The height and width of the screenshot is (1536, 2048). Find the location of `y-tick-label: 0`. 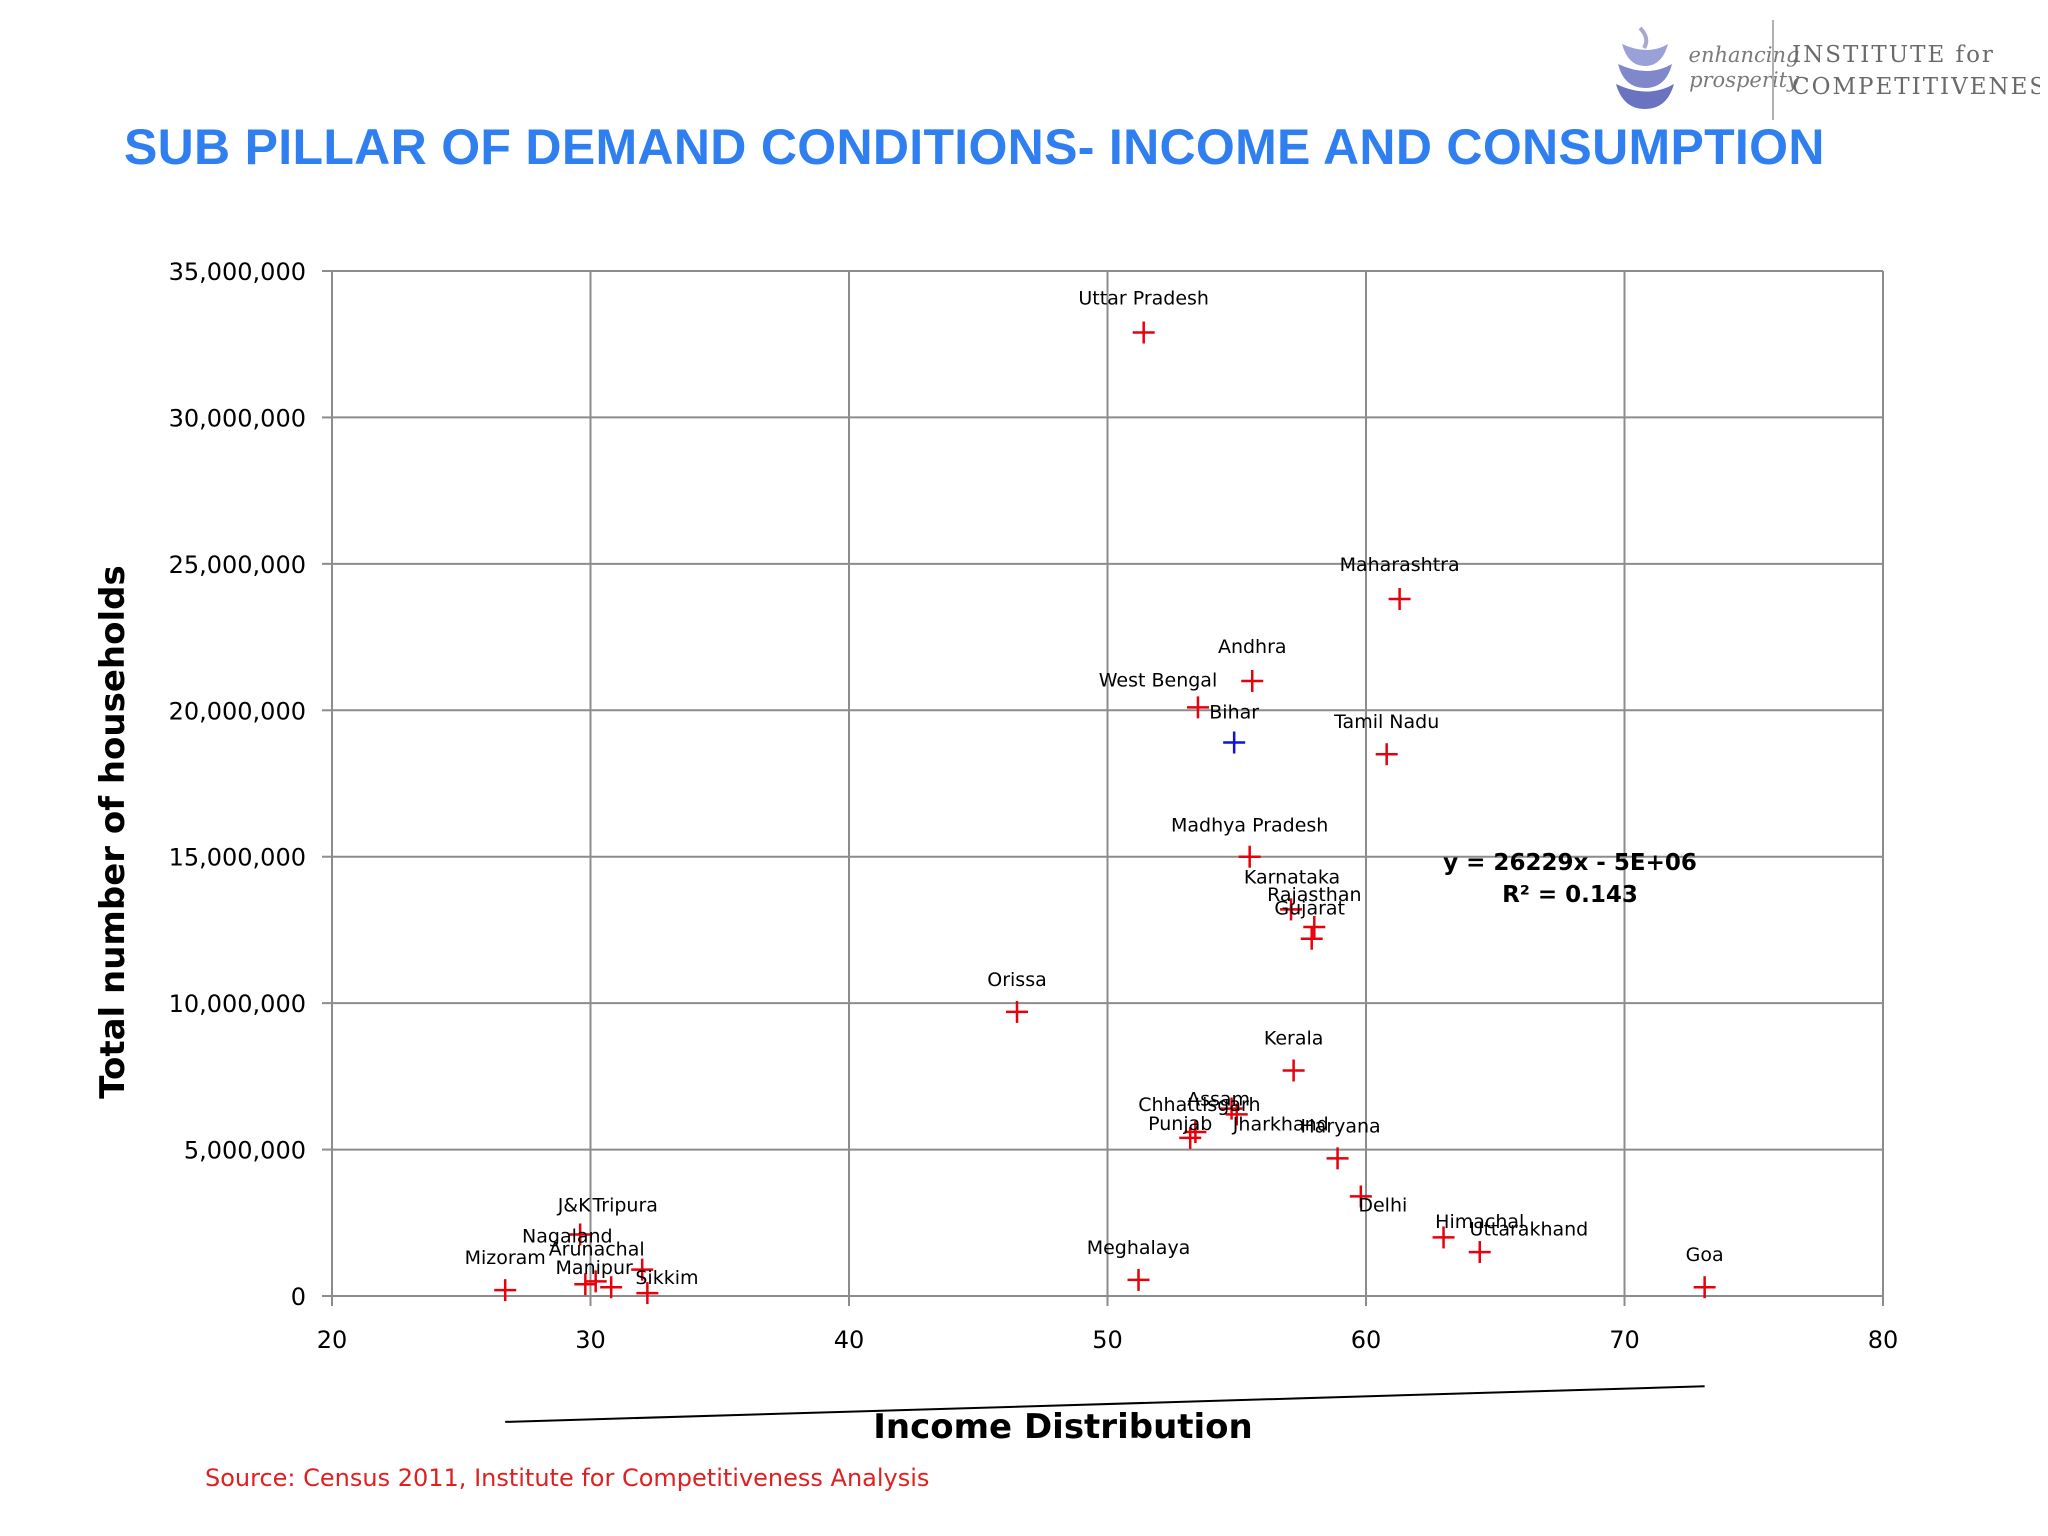

y-tick-label: 0 is located at coordinates (298, 1297).